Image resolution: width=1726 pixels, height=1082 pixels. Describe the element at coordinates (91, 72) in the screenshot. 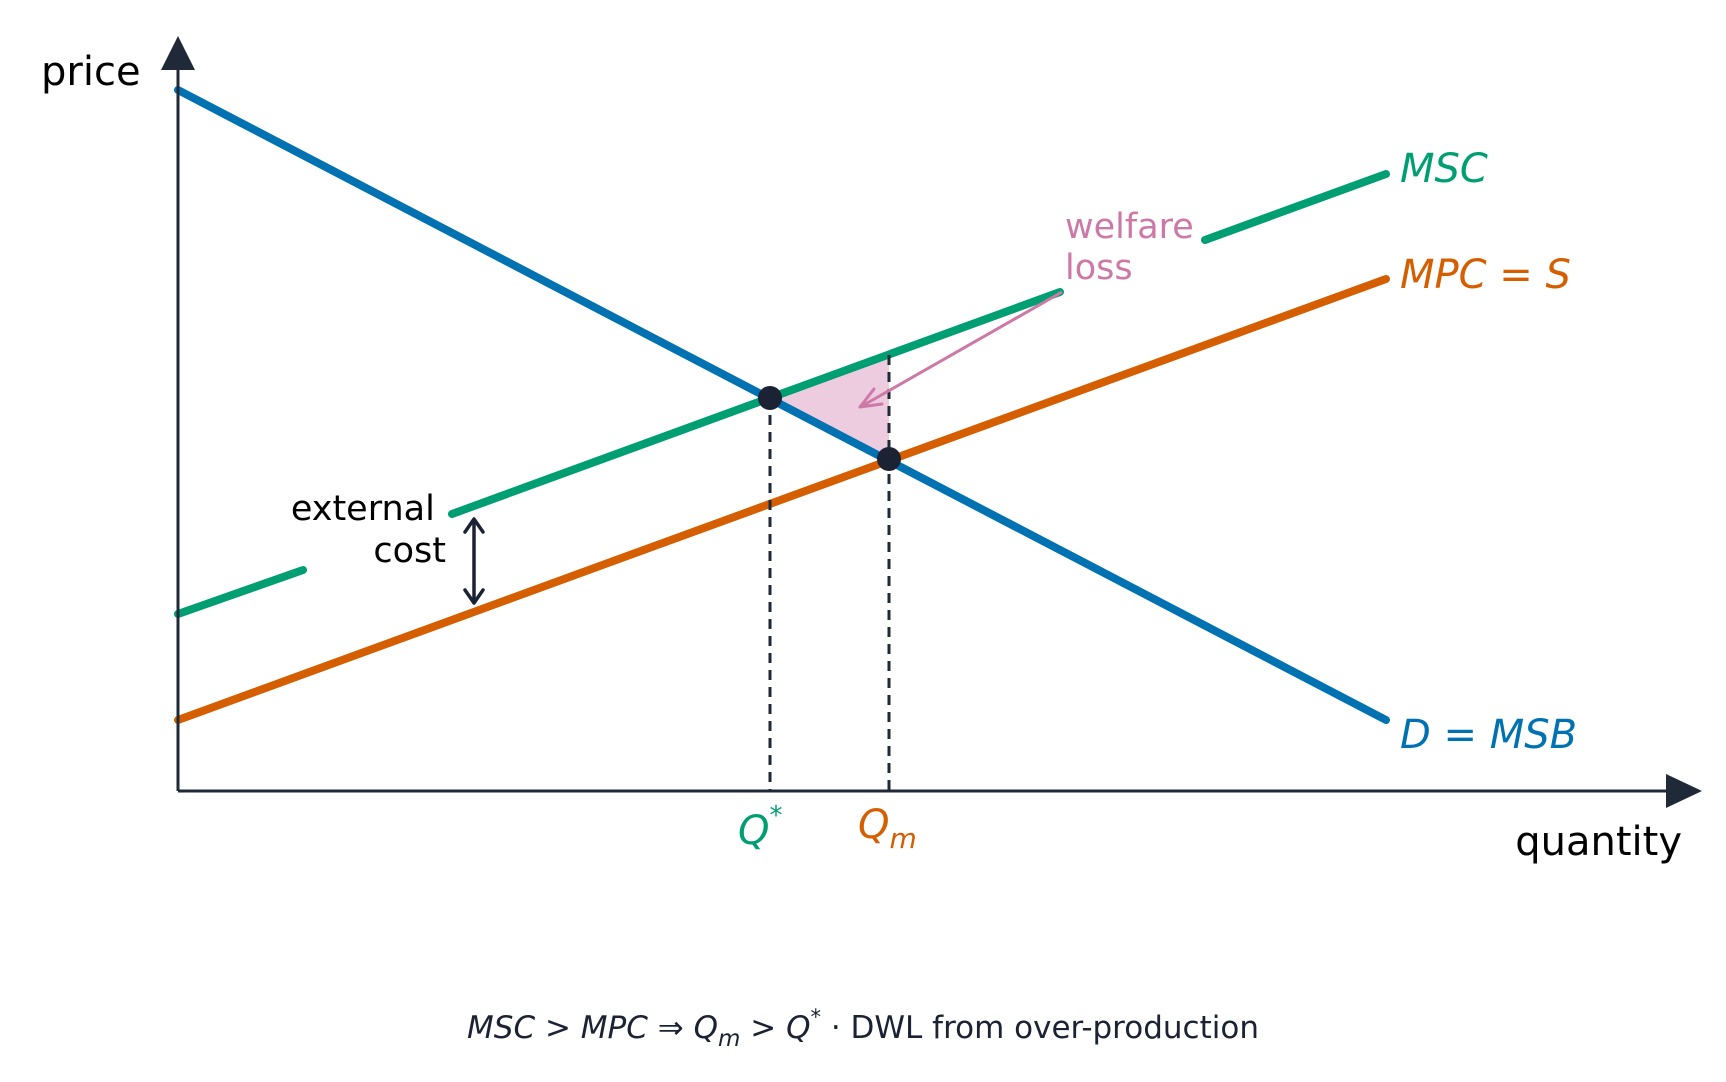

I see `y-axis-title: price` at that location.